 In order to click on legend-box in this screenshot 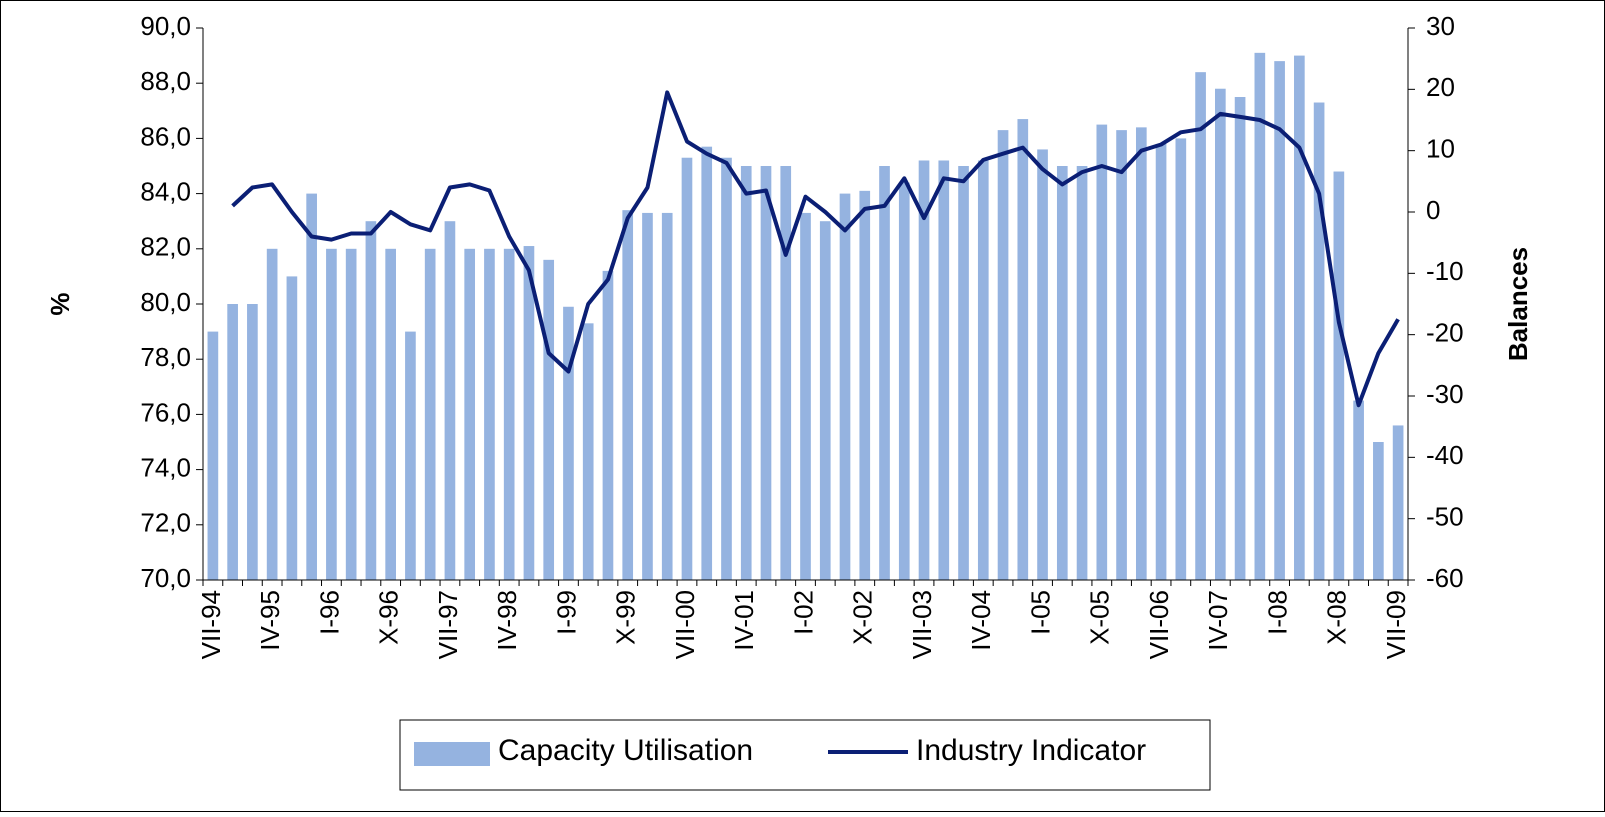, I will do `click(805, 755)`.